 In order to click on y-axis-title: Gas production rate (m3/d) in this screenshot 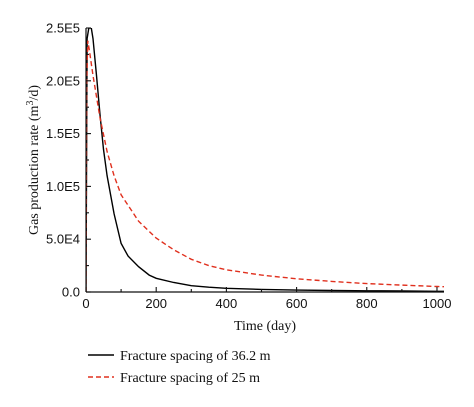, I will do `click(33, 160)`.